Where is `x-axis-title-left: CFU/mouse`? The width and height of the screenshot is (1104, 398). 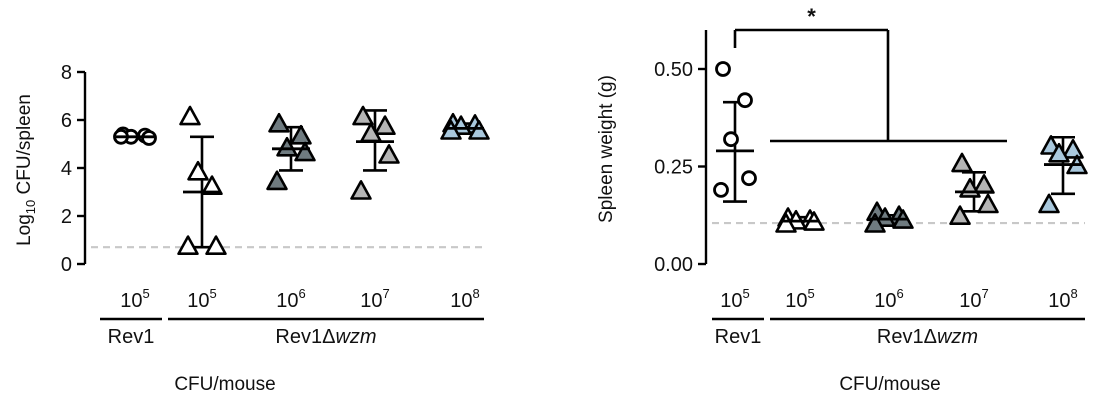 x-axis-title-left: CFU/mouse is located at coordinates (224, 384).